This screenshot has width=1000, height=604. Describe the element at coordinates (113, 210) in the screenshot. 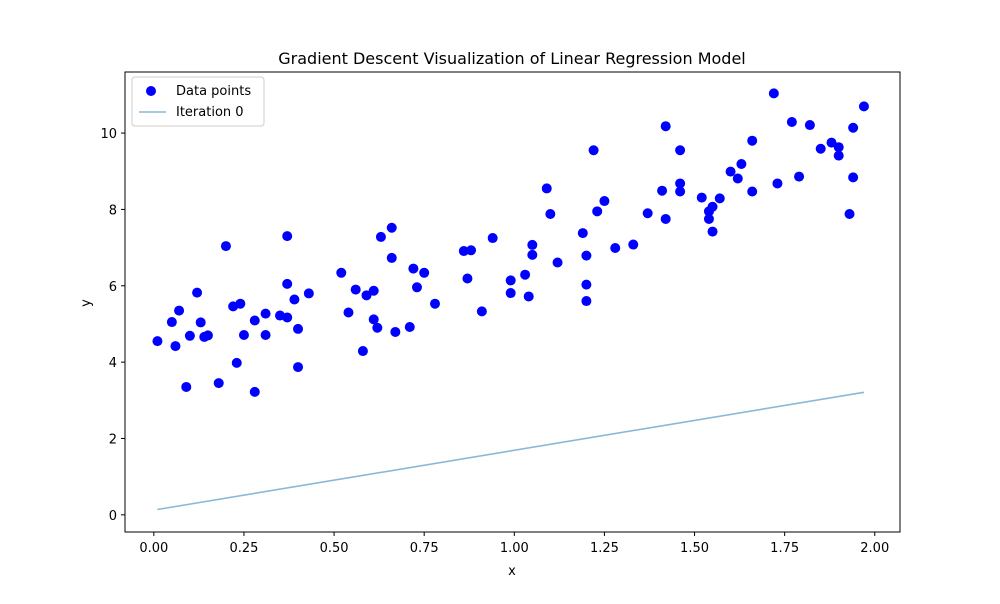

I see `y-tick-label: 8` at that location.